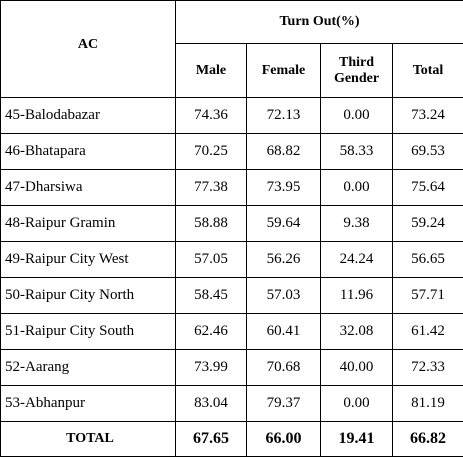 The image size is (463, 457). I want to click on value-cell: 9.38, so click(357, 224).